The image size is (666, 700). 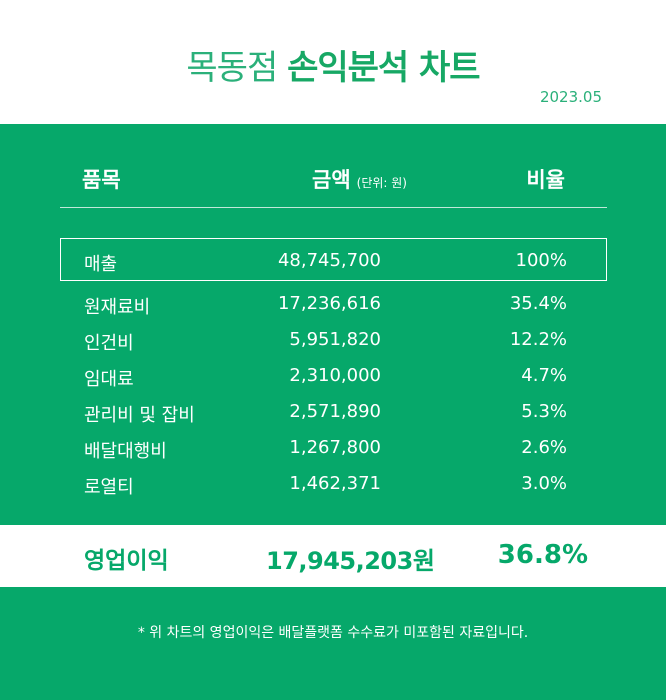 What do you see at coordinates (544, 447) in the screenshot?
I see `row-ratio: 2.6%` at bounding box center [544, 447].